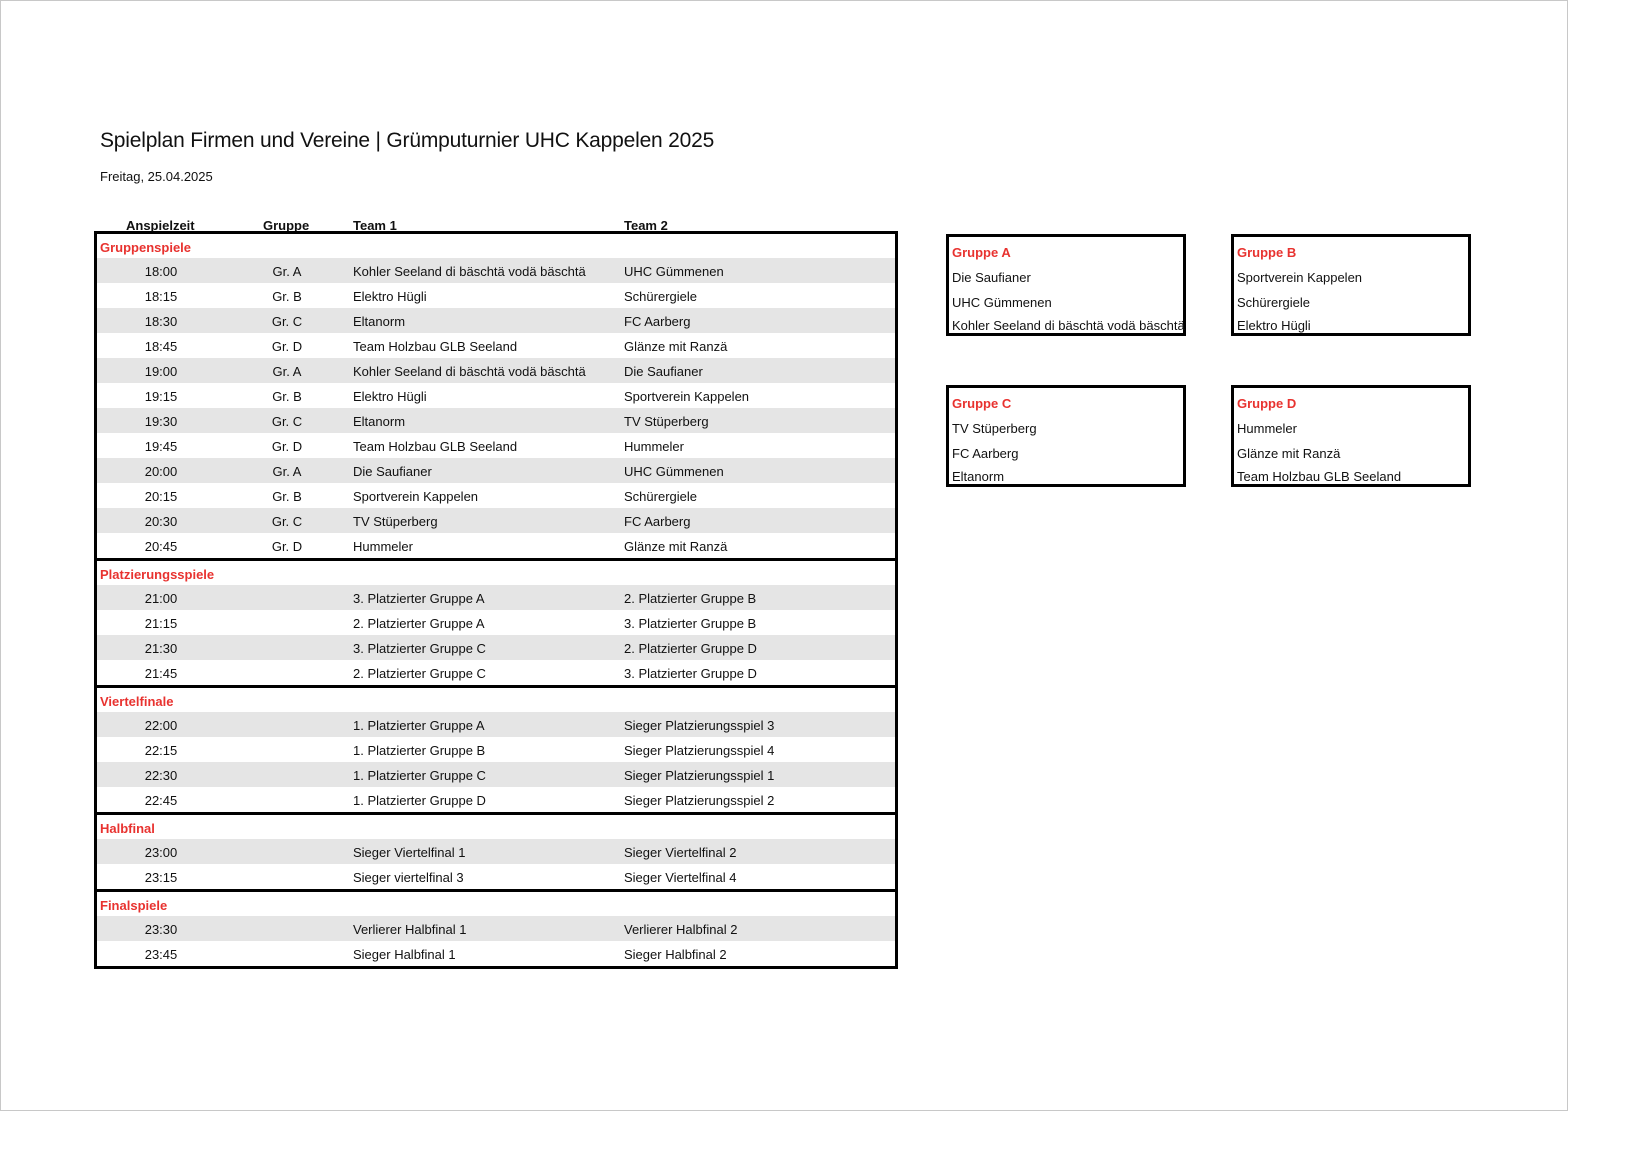  Describe the element at coordinates (161, 496) in the screenshot. I see `kickoff-time: 20:15` at that location.